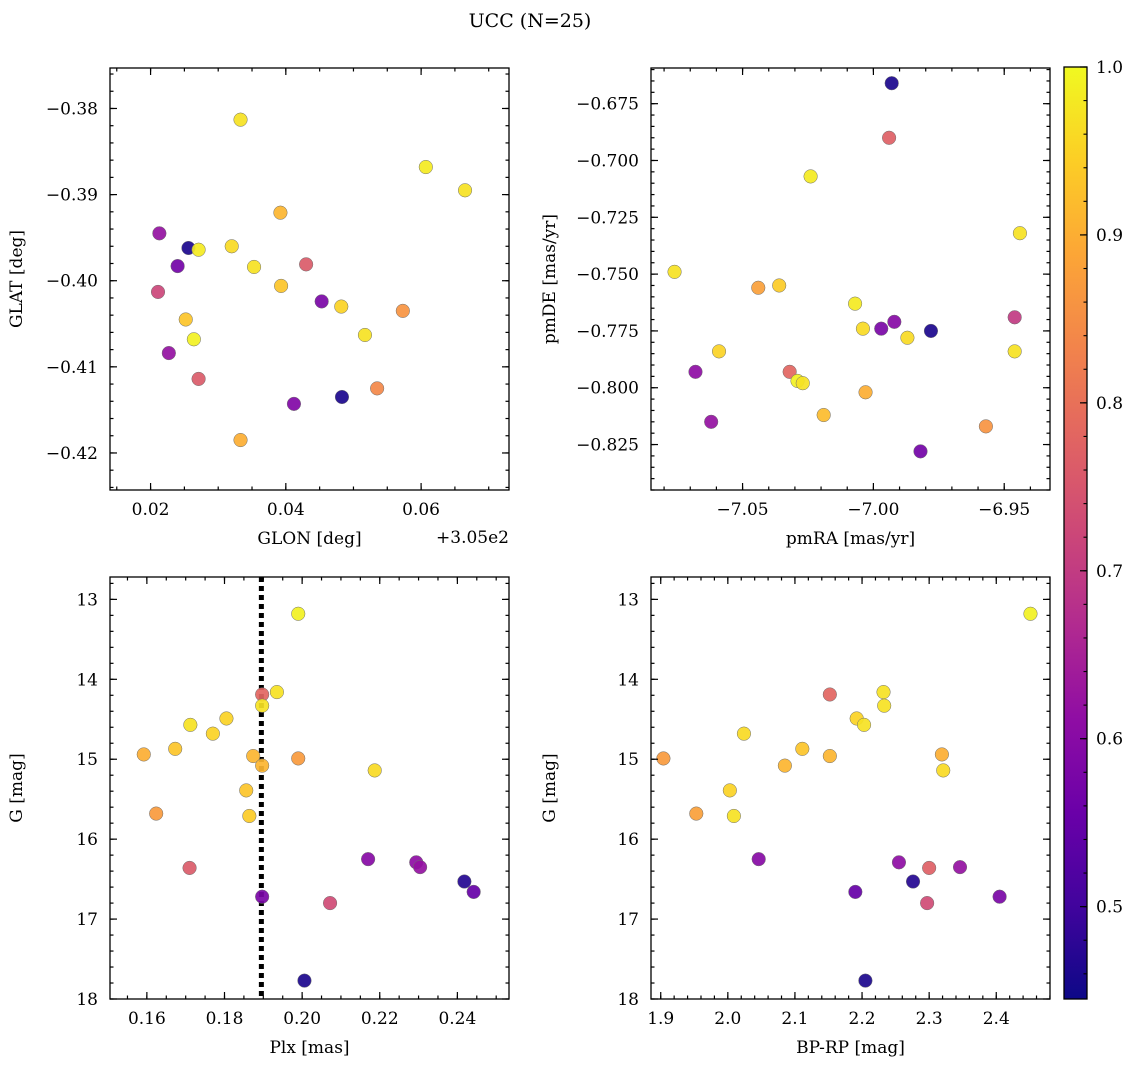 This screenshot has height=1067, width=1136. What do you see at coordinates (380, 1019) in the screenshot?
I see `x-tick-label: 0.22` at bounding box center [380, 1019].